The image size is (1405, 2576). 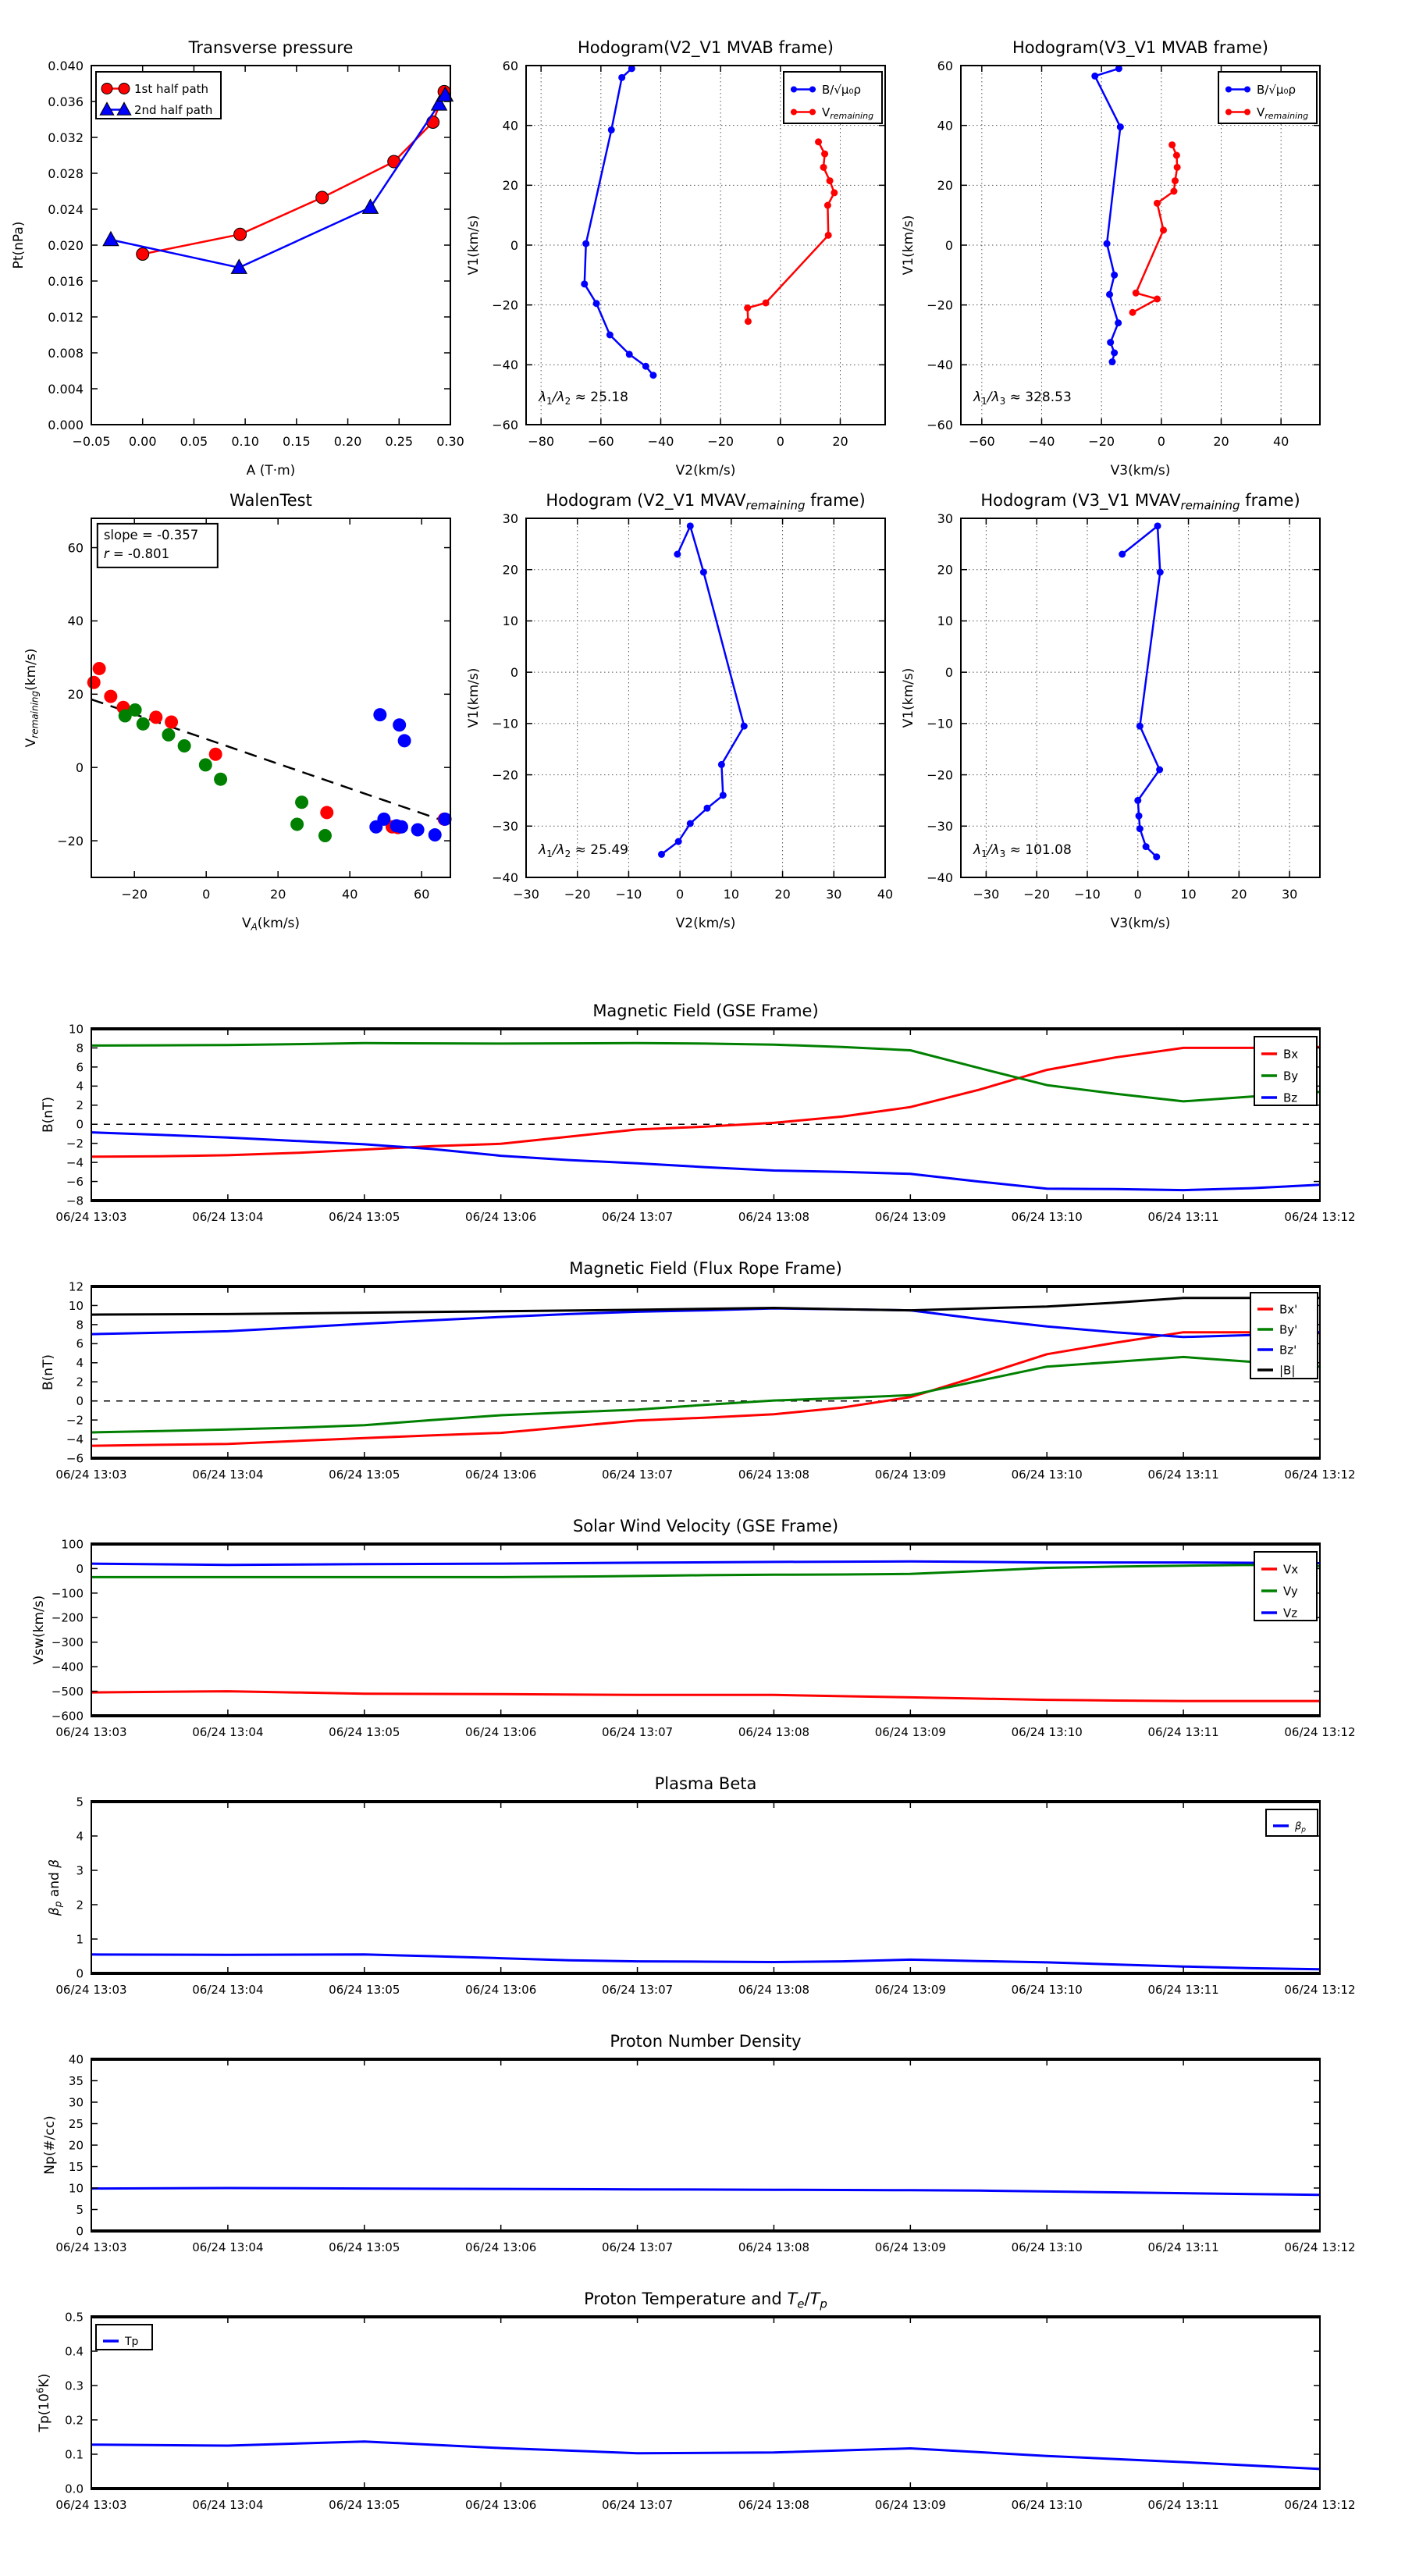 What do you see at coordinates (68, 1716) in the screenshot?
I see `y-tick-label: −600` at bounding box center [68, 1716].